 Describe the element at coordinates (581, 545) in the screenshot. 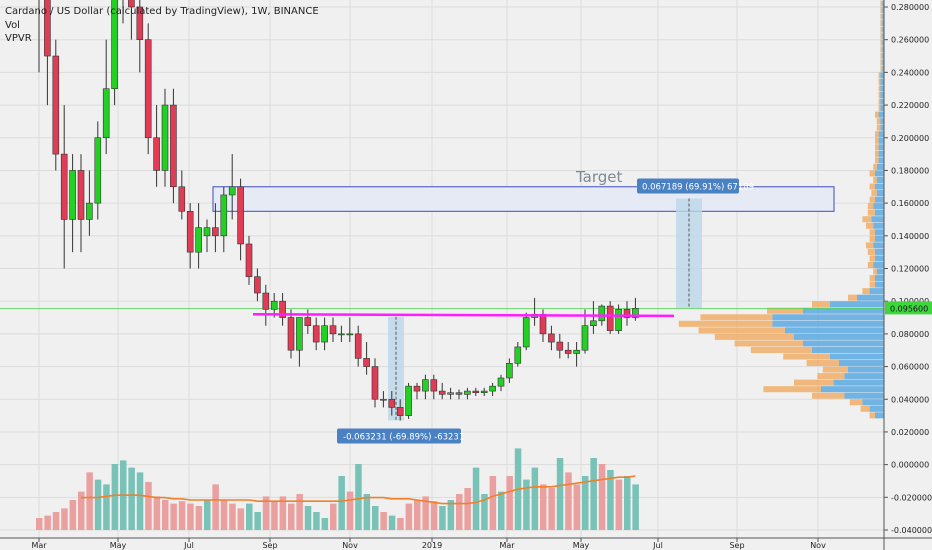

I see `x-tick-label: May` at that location.